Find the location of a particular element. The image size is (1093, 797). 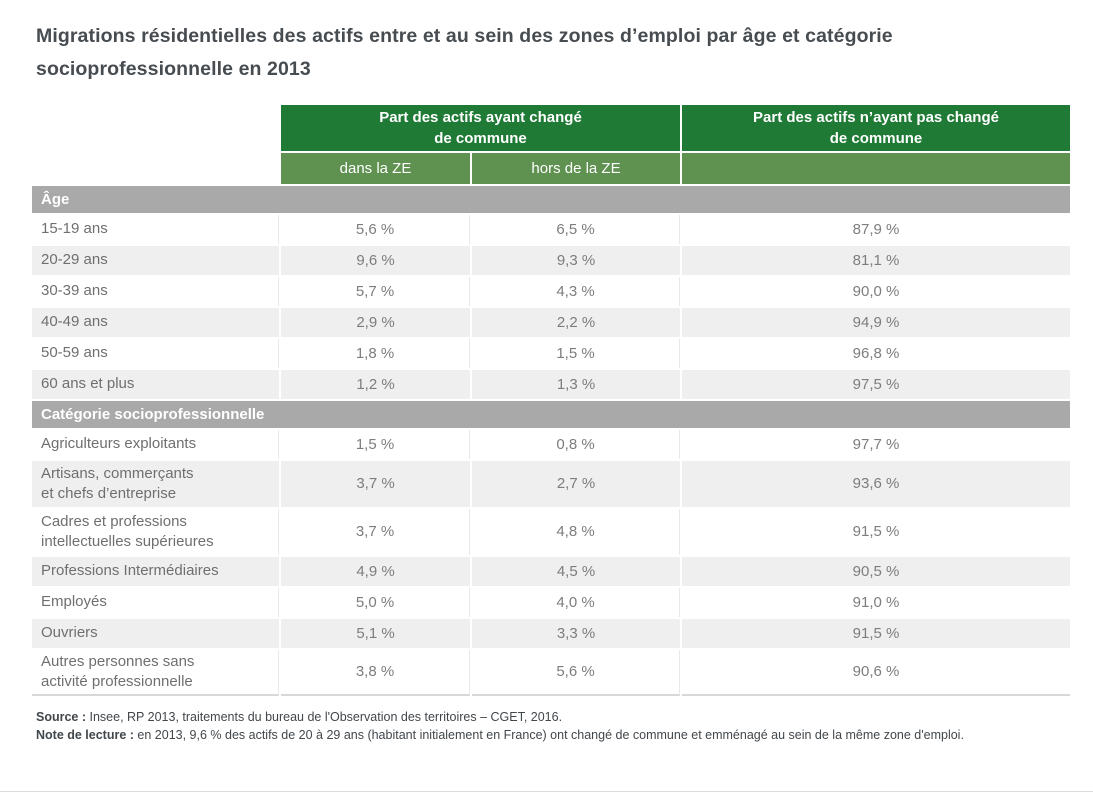

cell-not-changed: 97,5 % is located at coordinates (876, 384).